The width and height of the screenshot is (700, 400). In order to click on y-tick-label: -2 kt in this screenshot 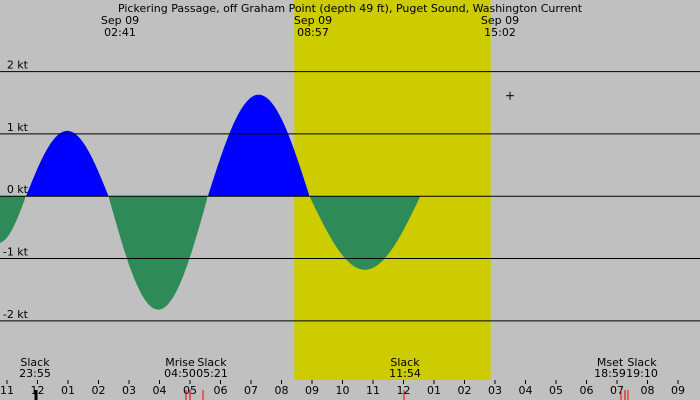, I will do `click(16, 314)`.